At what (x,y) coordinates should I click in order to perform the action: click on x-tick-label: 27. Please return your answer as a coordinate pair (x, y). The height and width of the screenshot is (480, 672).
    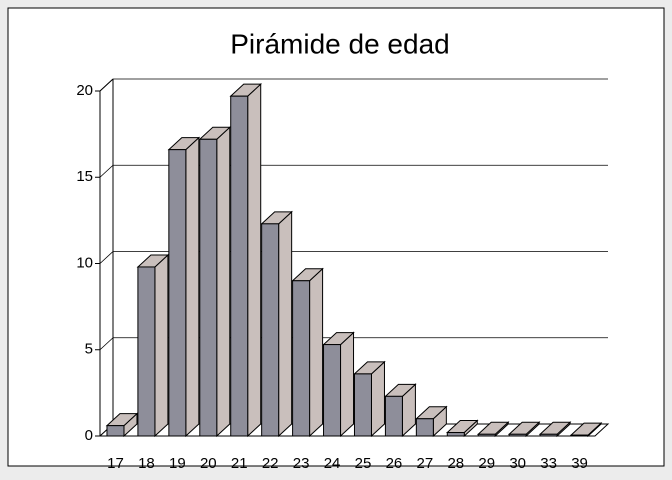
    Looking at the image, I should click on (425, 463).